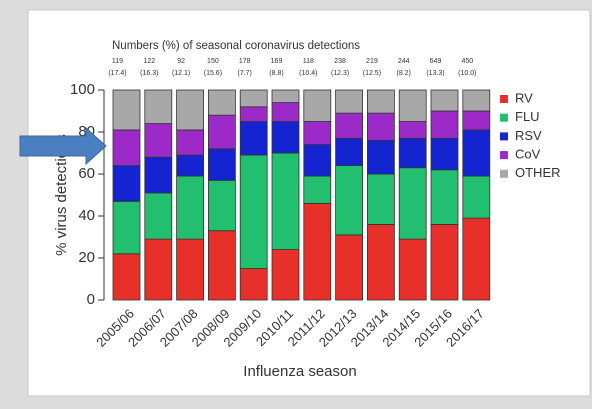  Describe the element at coordinates (61, 195) in the screenshot. I see `y-axis-label: % virus detections` at that location.